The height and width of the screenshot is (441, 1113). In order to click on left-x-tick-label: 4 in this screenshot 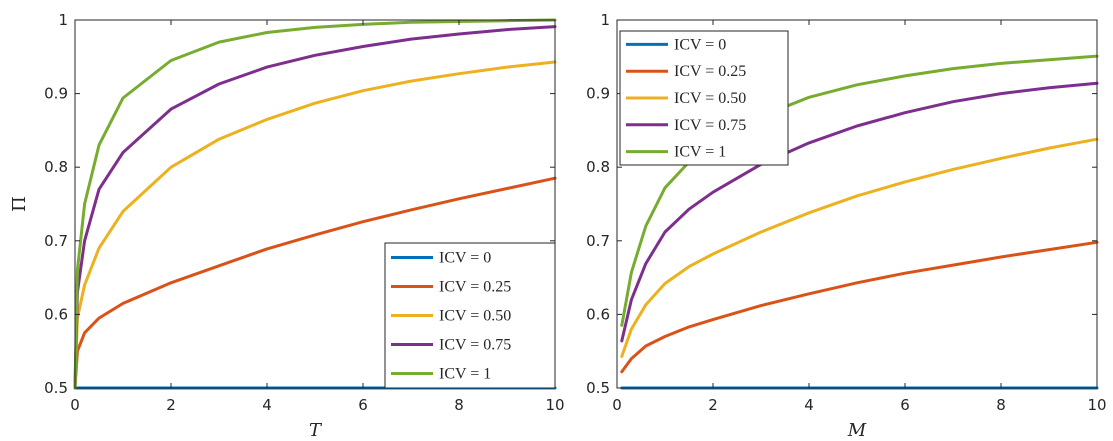, I will do `click(267, 405)`.